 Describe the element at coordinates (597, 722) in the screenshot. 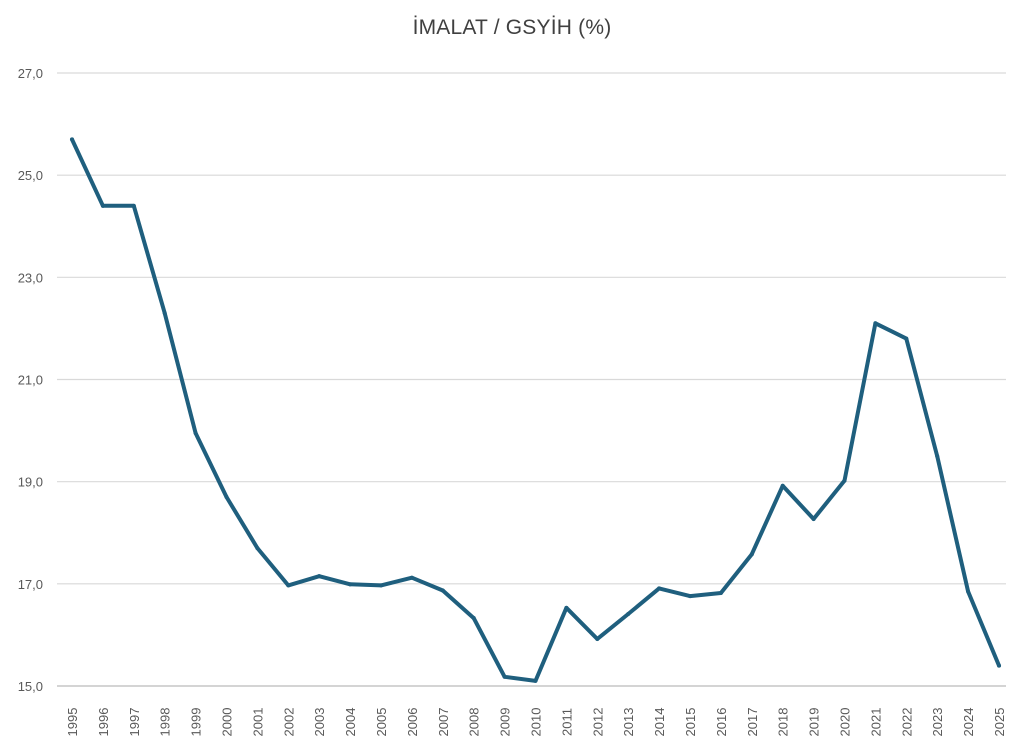

I see `x-tick-label: 2012` at that location.